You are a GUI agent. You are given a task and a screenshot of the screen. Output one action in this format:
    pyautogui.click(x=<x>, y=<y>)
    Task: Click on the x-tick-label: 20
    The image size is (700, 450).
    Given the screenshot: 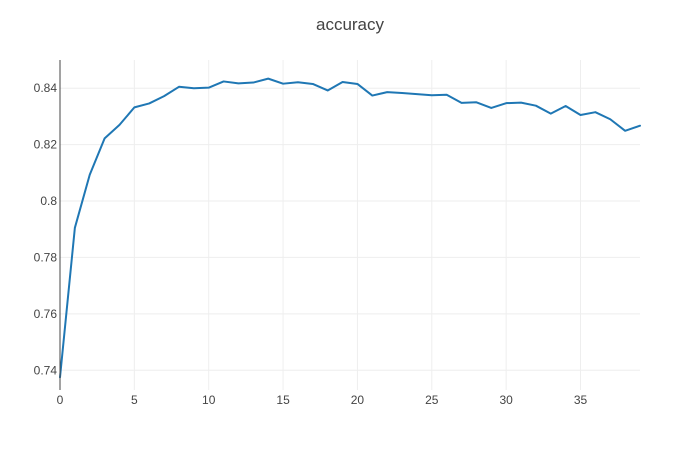 What is the action you would take?
    pyautogui.click(x=358, y=400)
    